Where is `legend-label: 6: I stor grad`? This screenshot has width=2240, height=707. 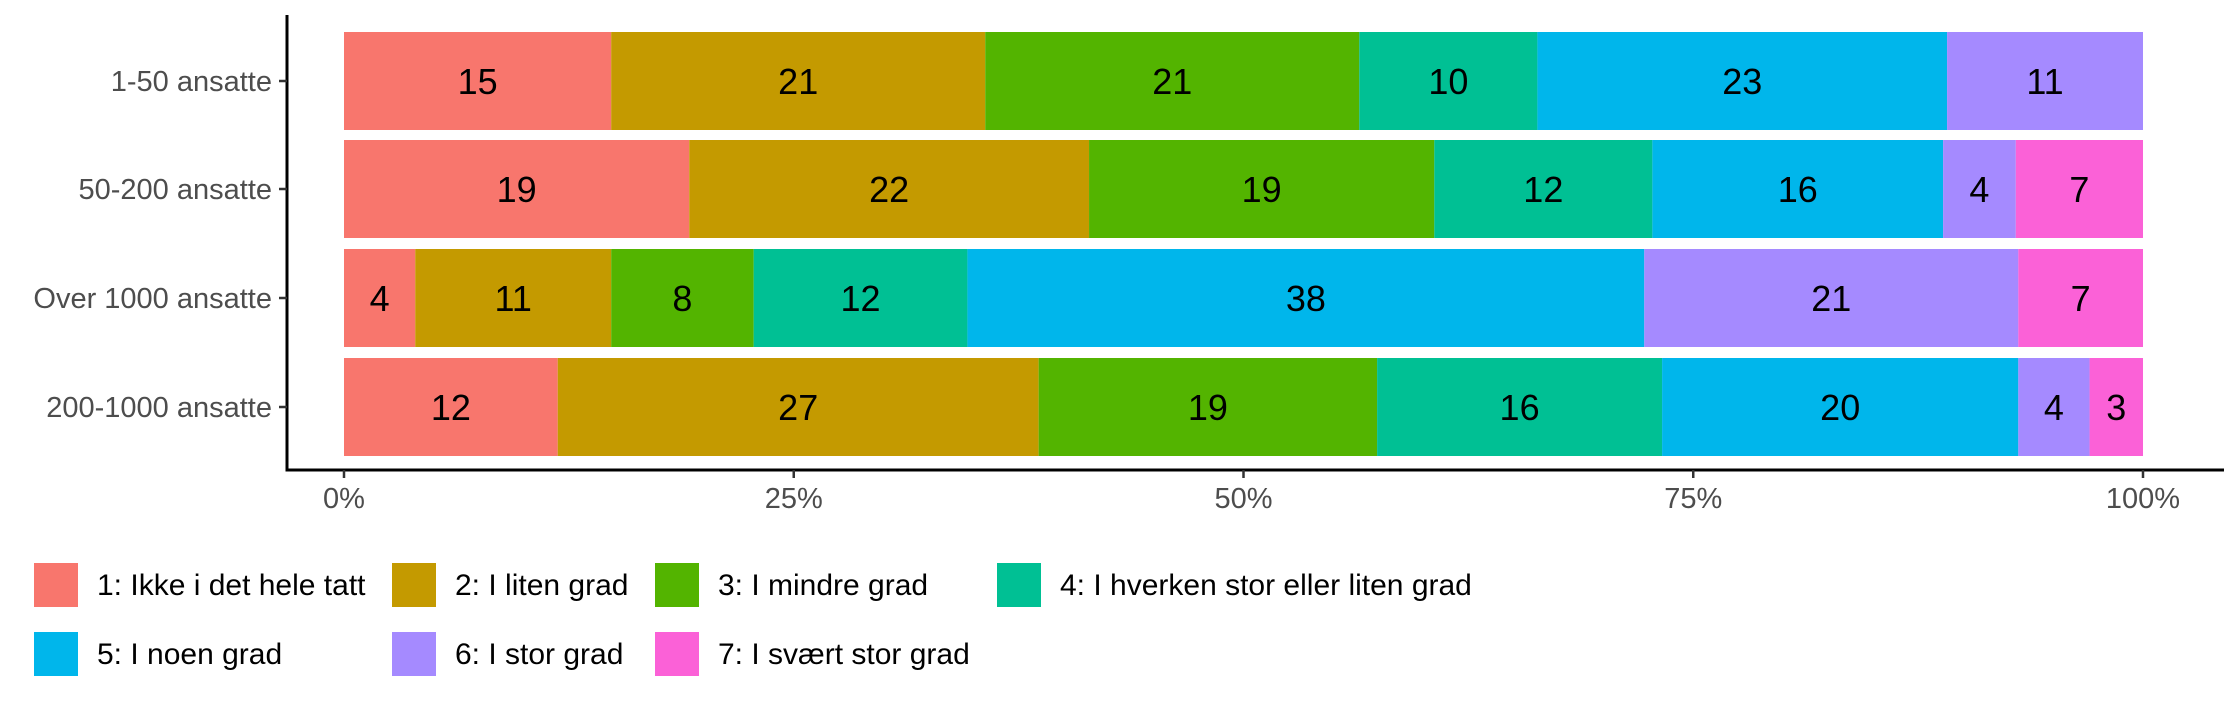
legend-label: 6: I stor grad is located at coordinates (539, 654).